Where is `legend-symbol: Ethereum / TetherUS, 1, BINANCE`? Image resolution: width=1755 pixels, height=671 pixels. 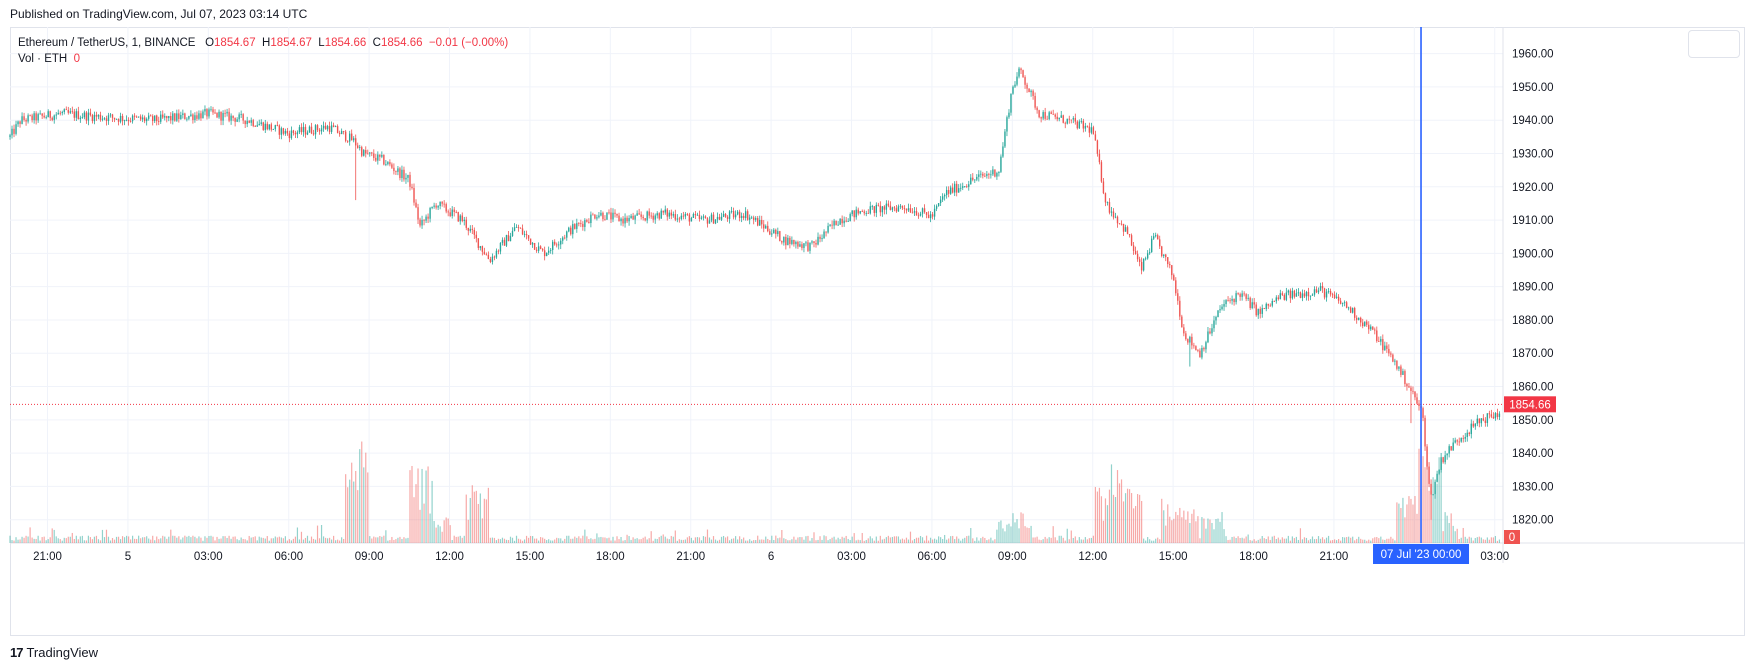
legend-symbol: Ethereum / TetherUS, 1, BINANCE is located at coordinates (107, 43).